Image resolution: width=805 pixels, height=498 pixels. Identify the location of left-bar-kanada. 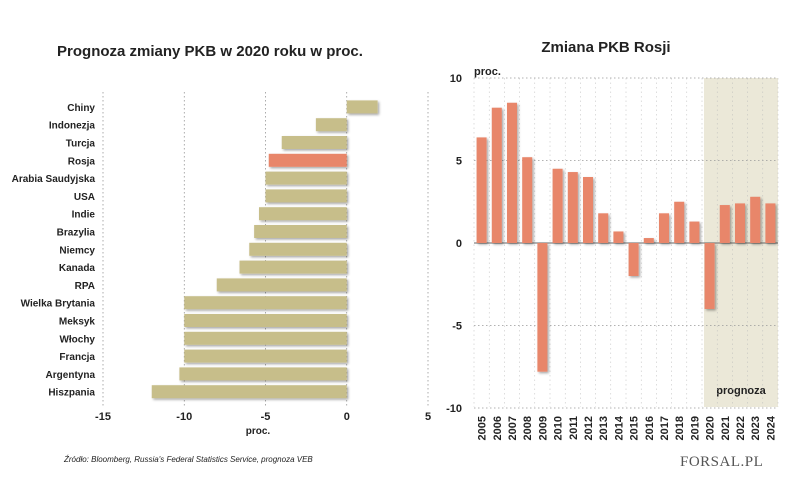
(293, 267).